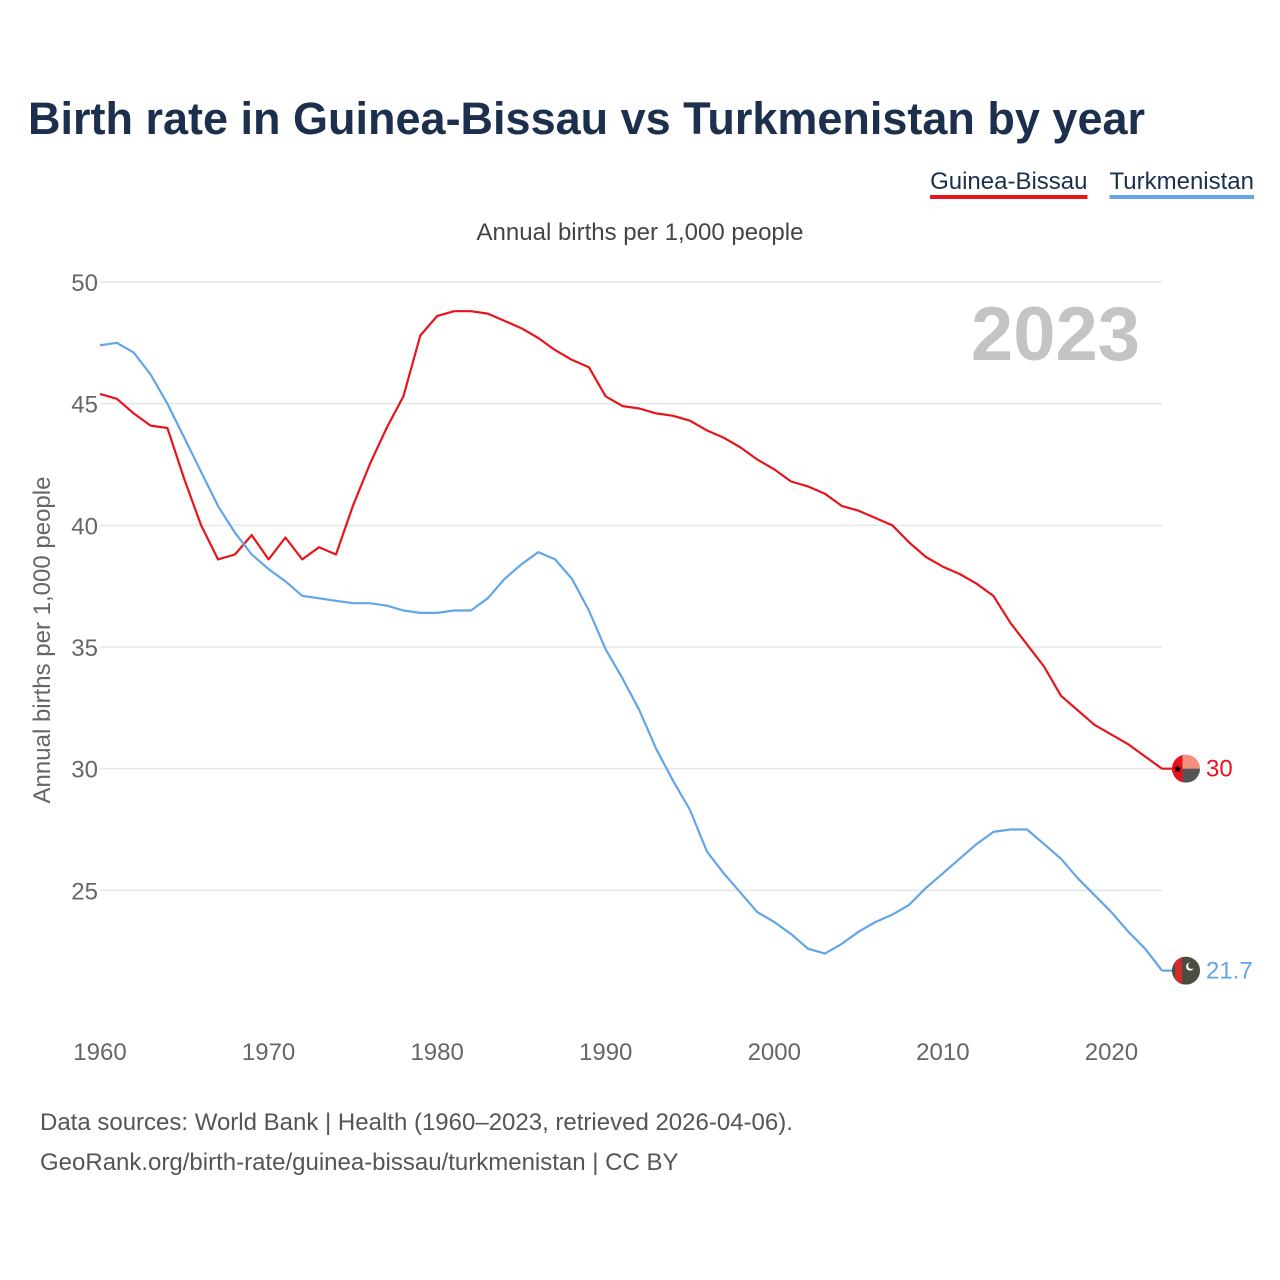 The width and height of the screenshot is (1280, 1280). Describe the element at coordinates (436, 1052) in the screenshot. I see `x-tick-label: 1980` at that location.